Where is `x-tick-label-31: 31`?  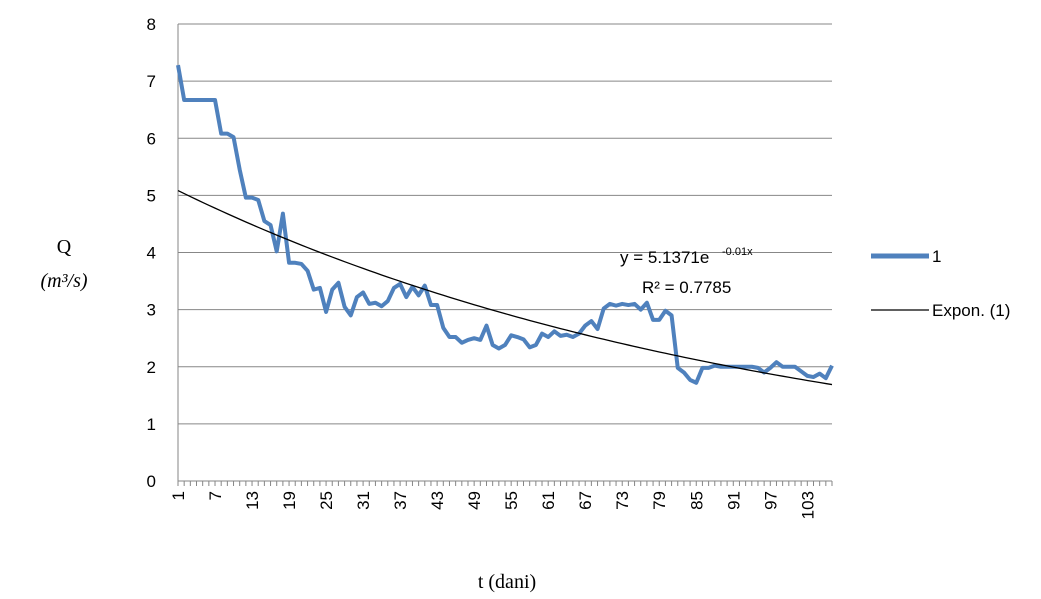 x-tick-label-31: 31 is located at coordinates (363, 500).